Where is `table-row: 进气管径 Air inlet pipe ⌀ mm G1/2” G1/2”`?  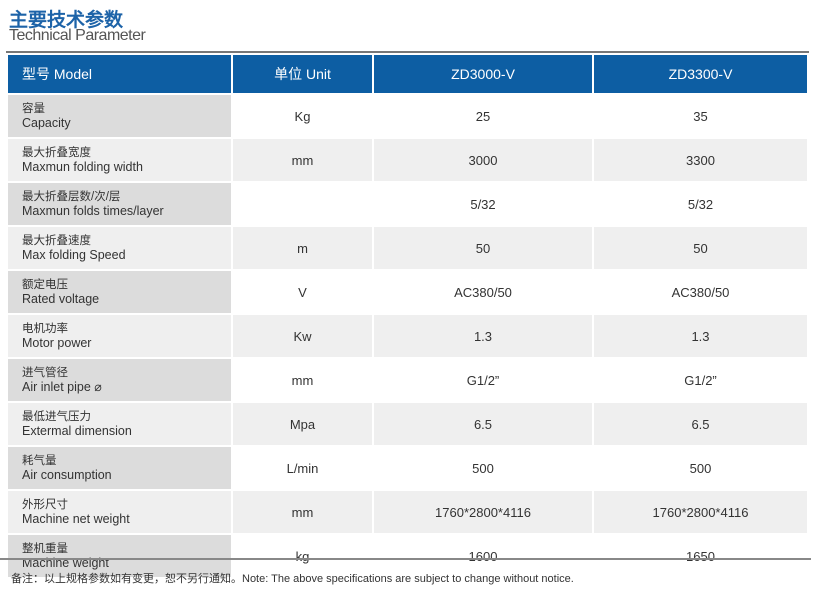
table-row: 进气管径 Air inlet pipe ⌀ mm G1/2” G1/2” is located at coordinates (407, 380).